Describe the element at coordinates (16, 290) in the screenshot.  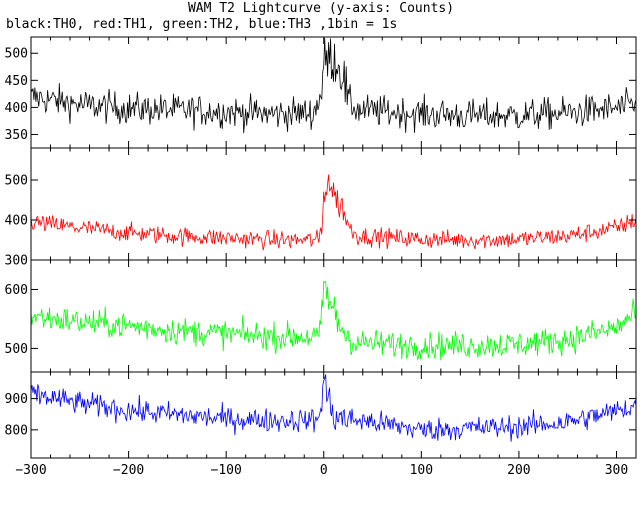
I see `y-tick-label: 600` at that location.